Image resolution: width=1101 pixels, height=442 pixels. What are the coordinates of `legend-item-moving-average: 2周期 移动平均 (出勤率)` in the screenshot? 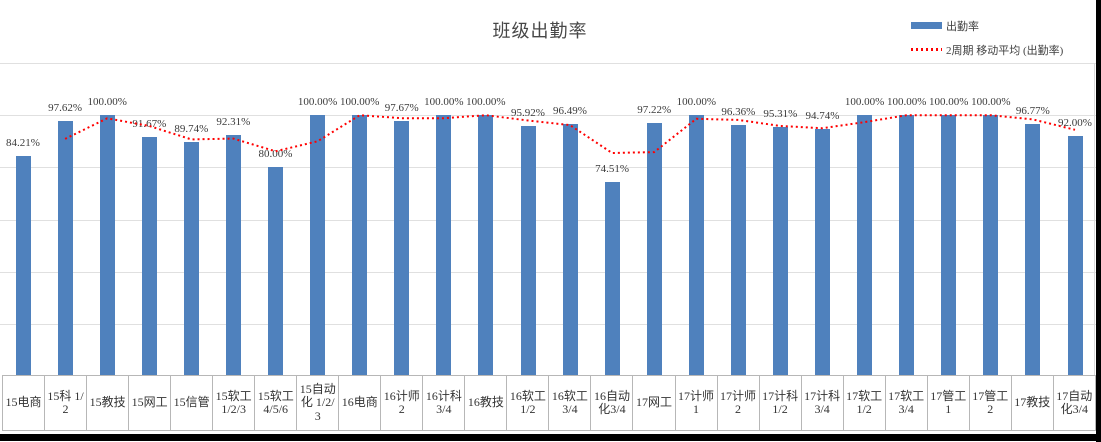 It's located at (987, 49).